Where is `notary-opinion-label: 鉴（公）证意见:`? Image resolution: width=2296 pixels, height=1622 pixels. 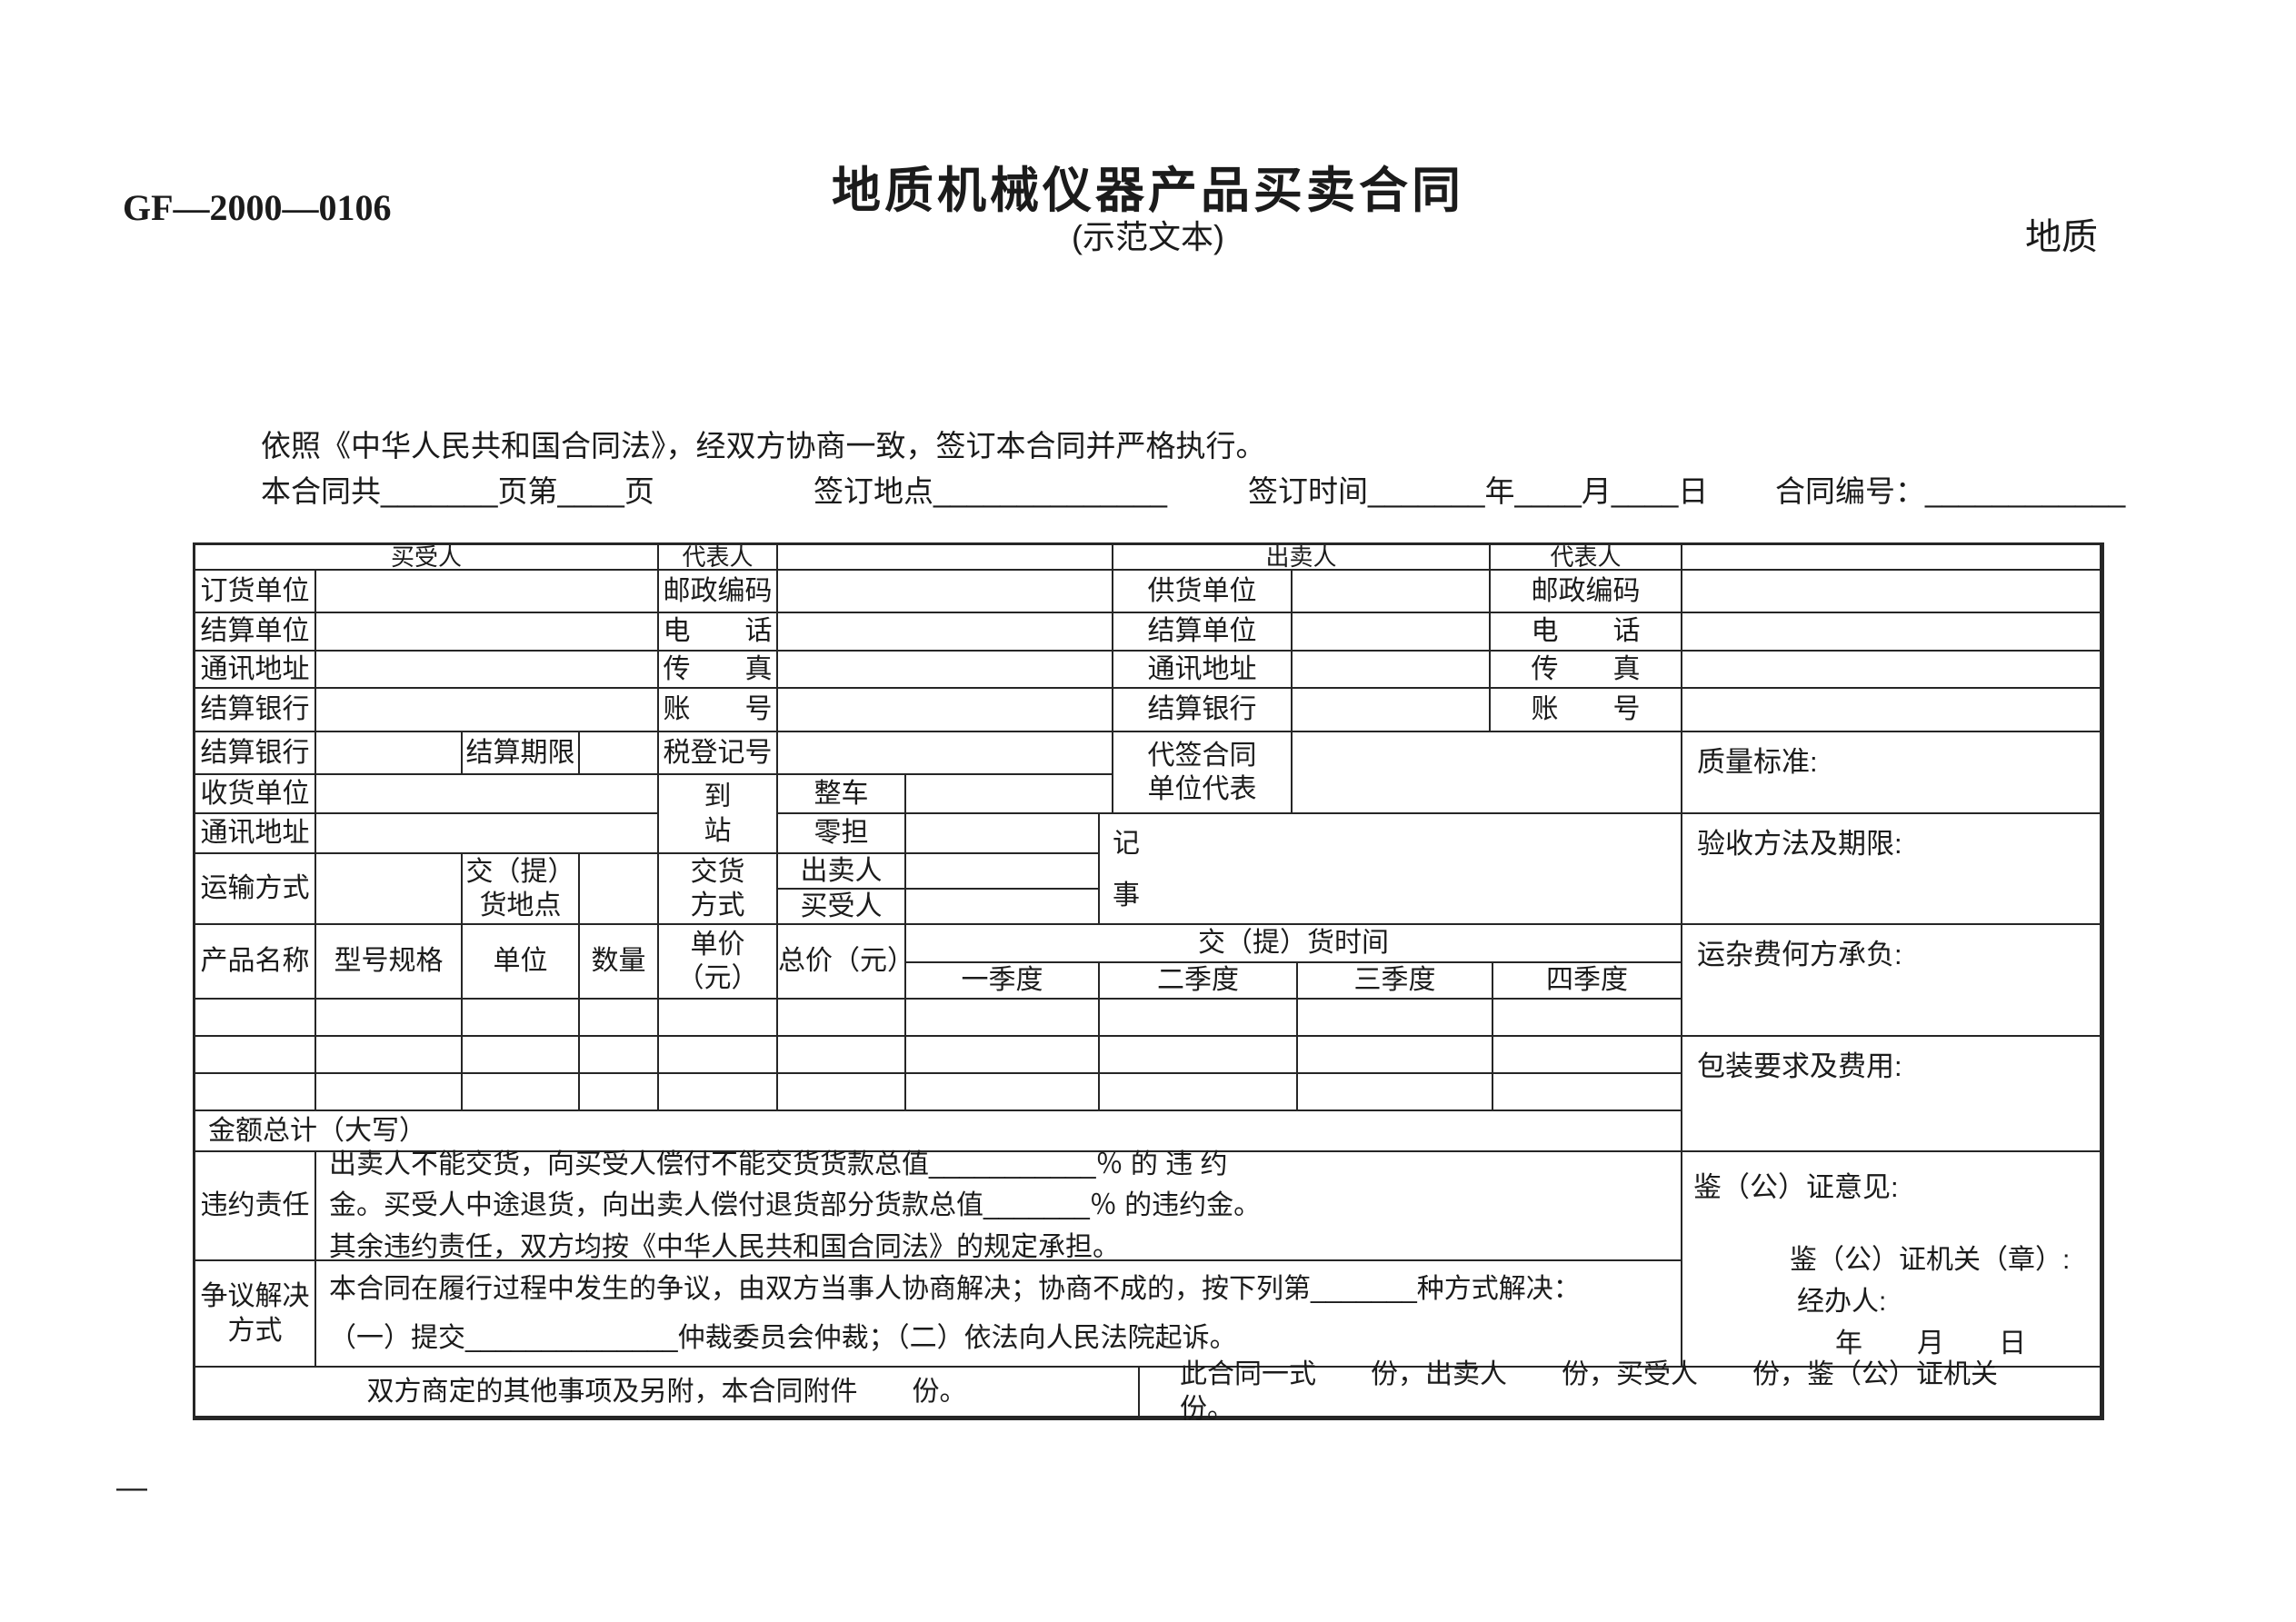
notary-opinion-label: 鉴（公）证意见: is located at coordinates (1796, 1187).